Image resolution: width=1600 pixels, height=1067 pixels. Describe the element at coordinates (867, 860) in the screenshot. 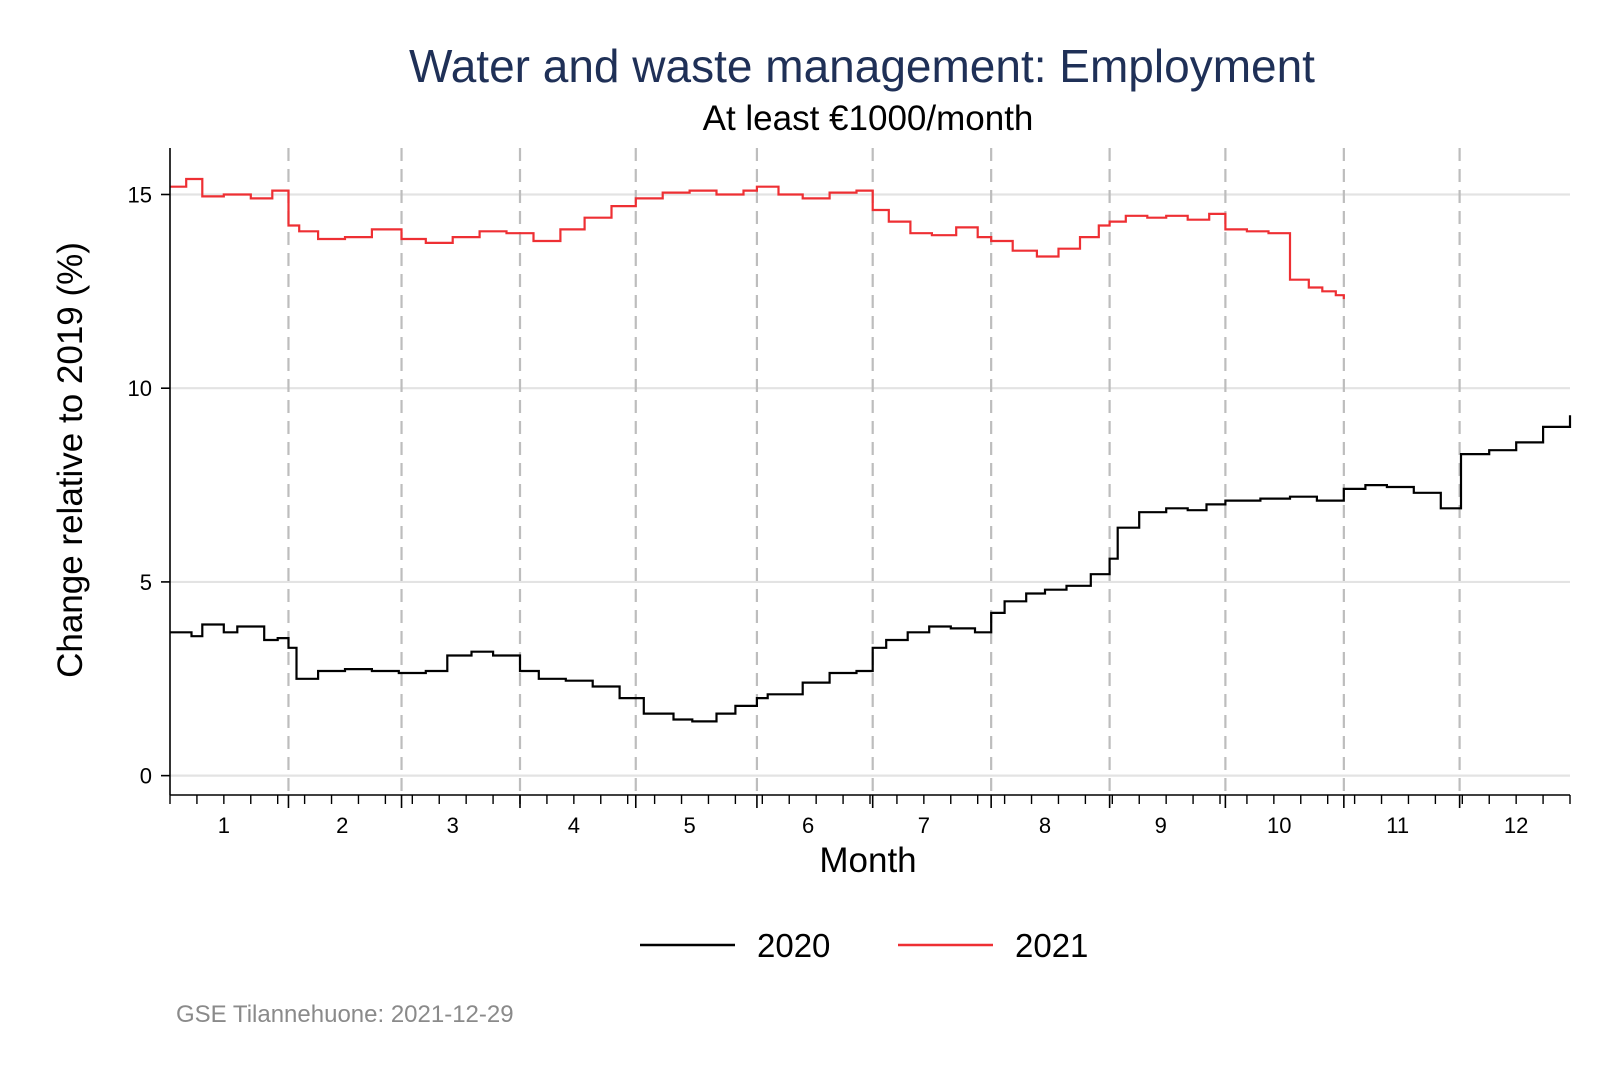

I see `x-axis-label: Month` at that location.